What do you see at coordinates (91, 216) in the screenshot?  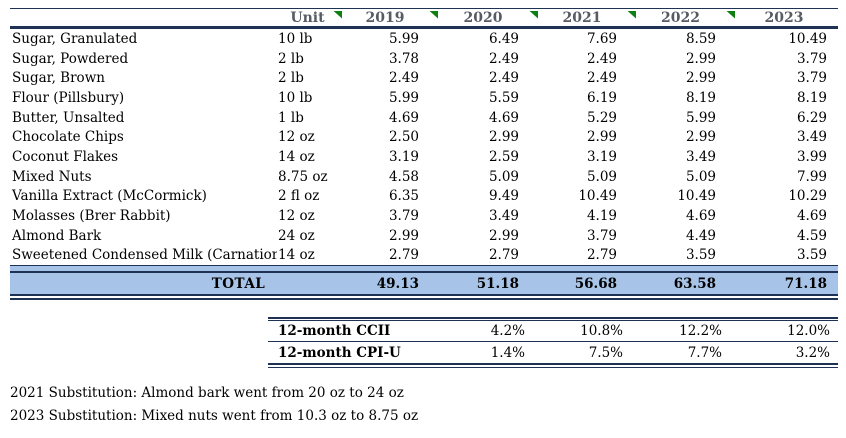 I see `item-cell: Molasses (Brer Rabbit)` at bounding box center [91, 216].